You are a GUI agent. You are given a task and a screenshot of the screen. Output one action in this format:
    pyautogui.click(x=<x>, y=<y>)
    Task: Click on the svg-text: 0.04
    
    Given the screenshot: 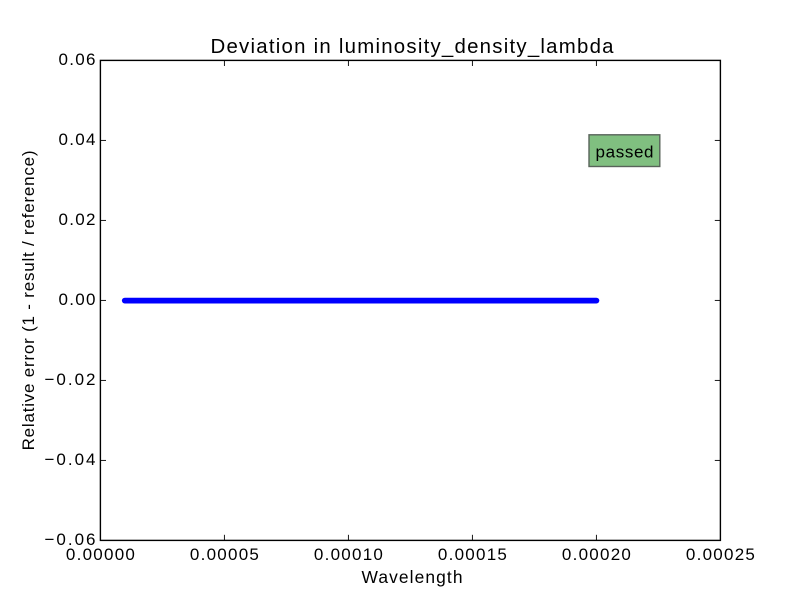 What is the action you would take?
    pyautogui.click(x=77, y=139)
    